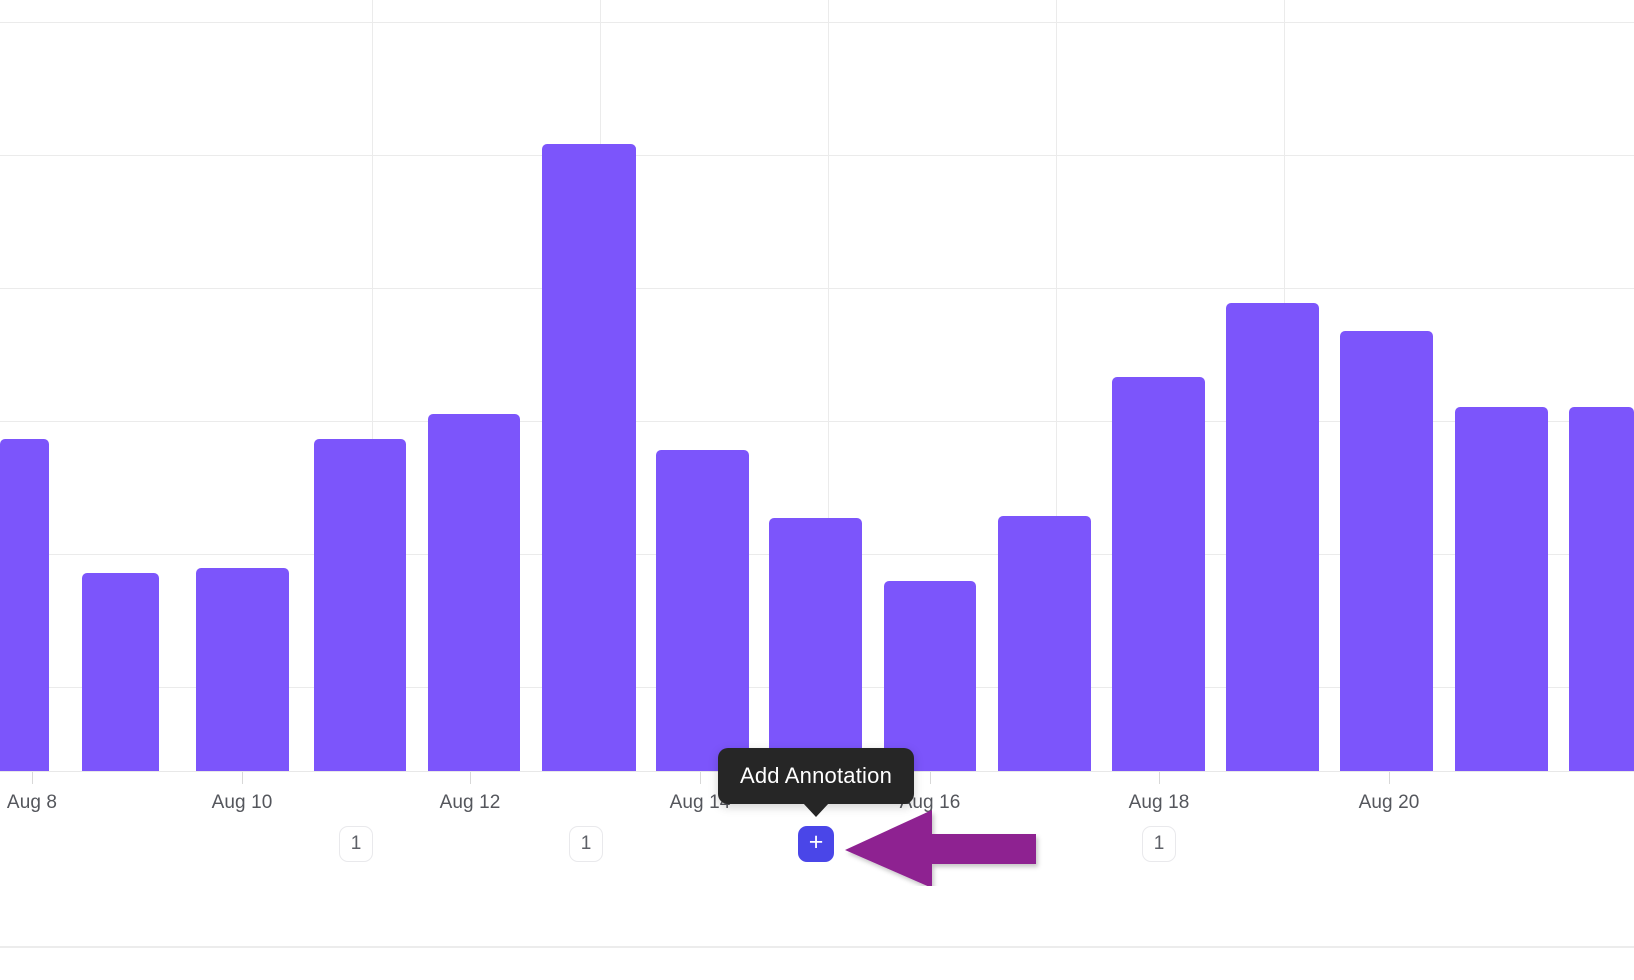  I want to click on add-annotation-tooltip: Add Annotation, so click(816, 782).